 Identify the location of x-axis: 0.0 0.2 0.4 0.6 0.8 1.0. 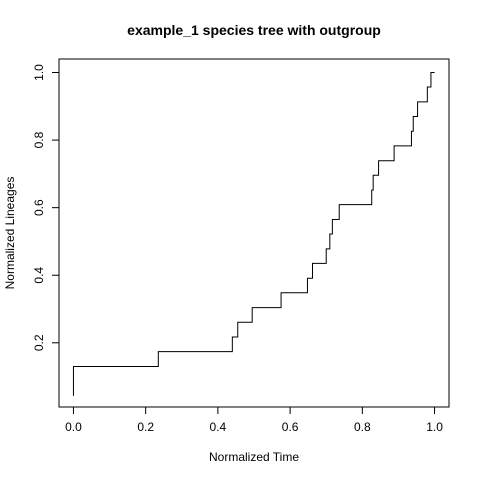
(254, 420).